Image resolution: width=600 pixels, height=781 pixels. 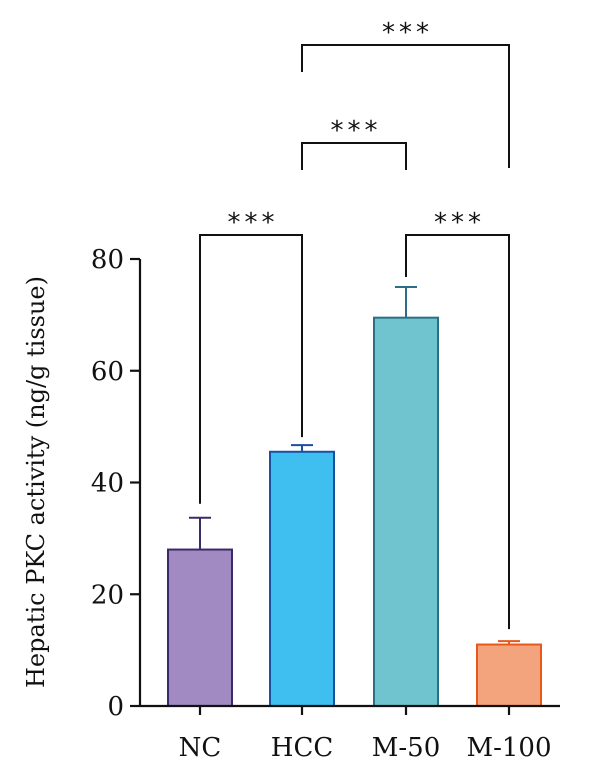 I want to click on y-tick-label: 40, so click(x=107, y=484).